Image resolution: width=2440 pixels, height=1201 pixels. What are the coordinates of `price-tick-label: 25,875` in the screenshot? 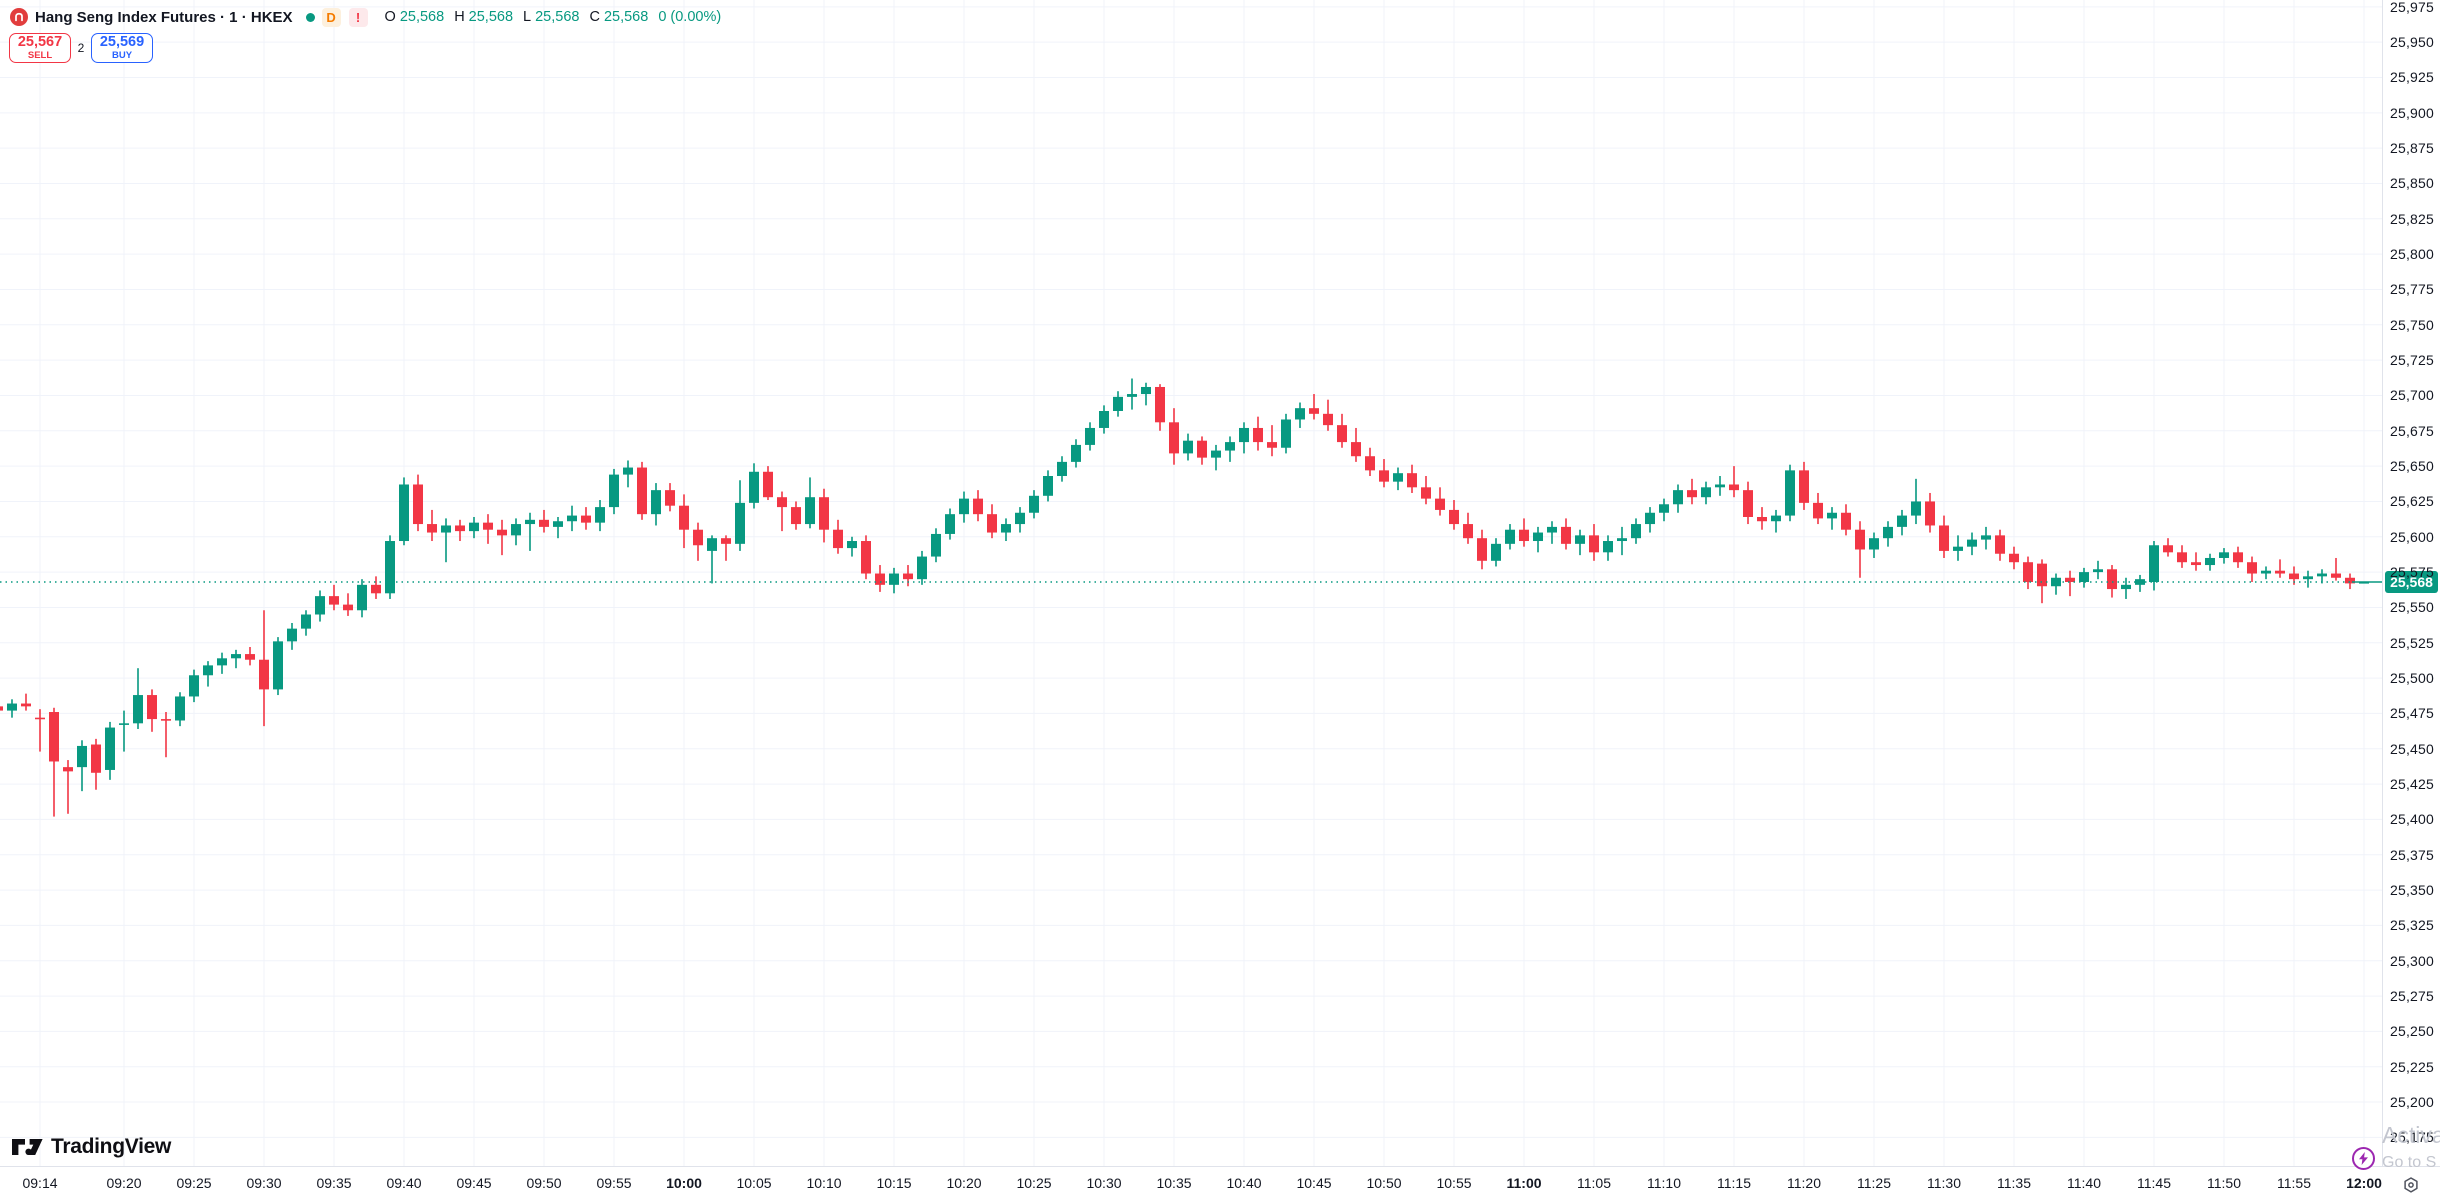 It's located at (2412, 148).